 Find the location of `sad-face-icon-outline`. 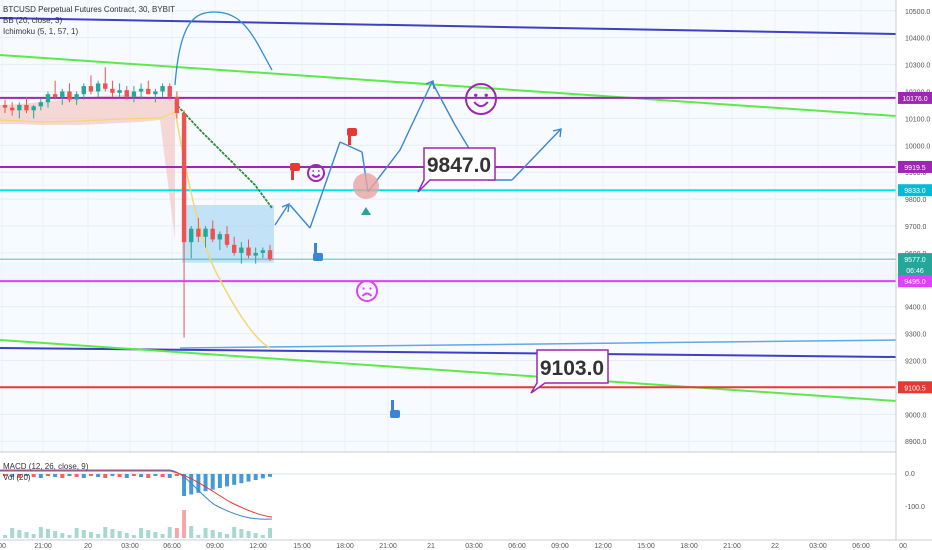

sad-face-icon-outline is located at coordinates (367, 291).